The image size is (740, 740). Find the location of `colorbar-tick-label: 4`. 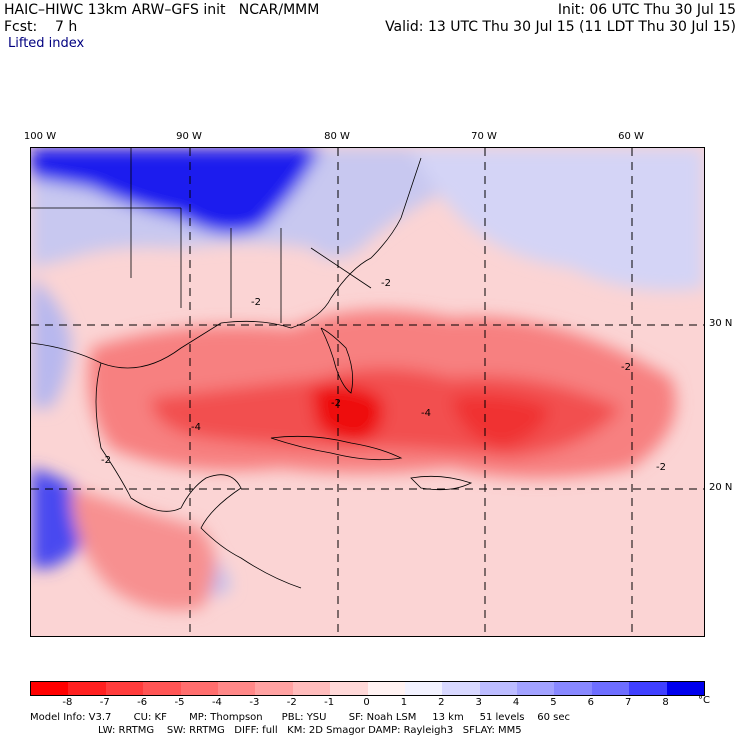

colorbar-tick-label: 4 is located at coordinates (516, 702).